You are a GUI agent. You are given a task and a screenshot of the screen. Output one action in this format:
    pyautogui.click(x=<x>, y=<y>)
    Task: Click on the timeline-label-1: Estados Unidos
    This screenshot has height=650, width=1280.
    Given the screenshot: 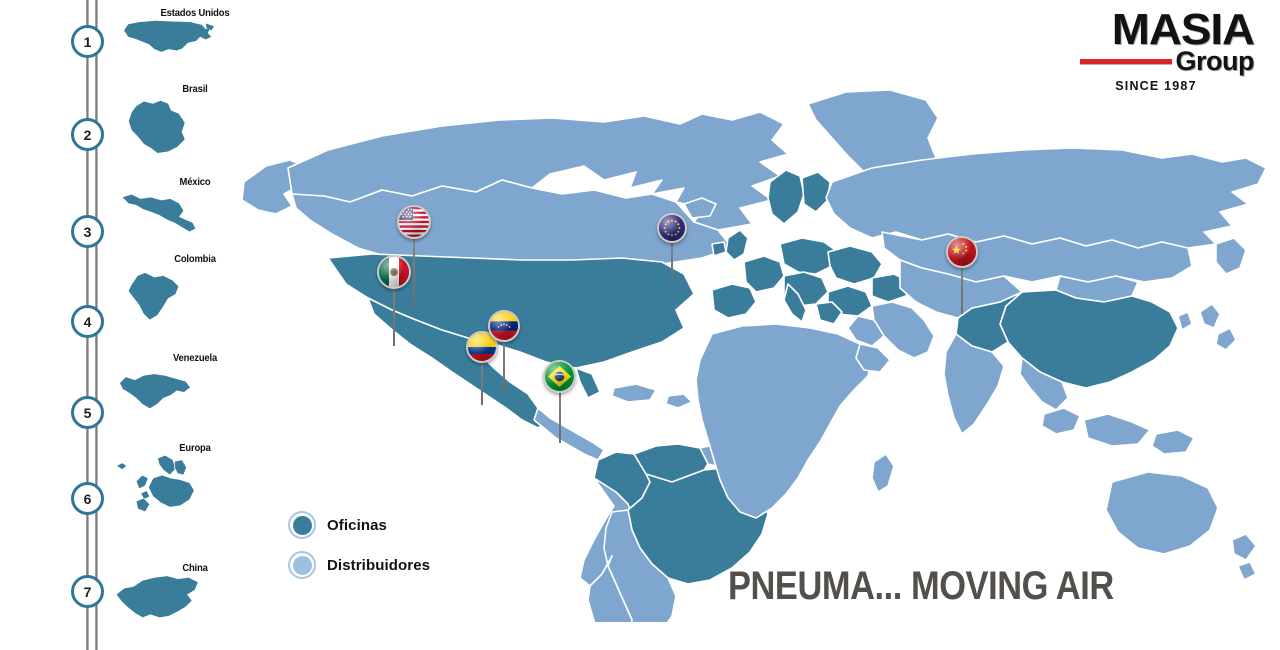 What is the action you would take?
    pyautogui.click(x=195, y=13)
    